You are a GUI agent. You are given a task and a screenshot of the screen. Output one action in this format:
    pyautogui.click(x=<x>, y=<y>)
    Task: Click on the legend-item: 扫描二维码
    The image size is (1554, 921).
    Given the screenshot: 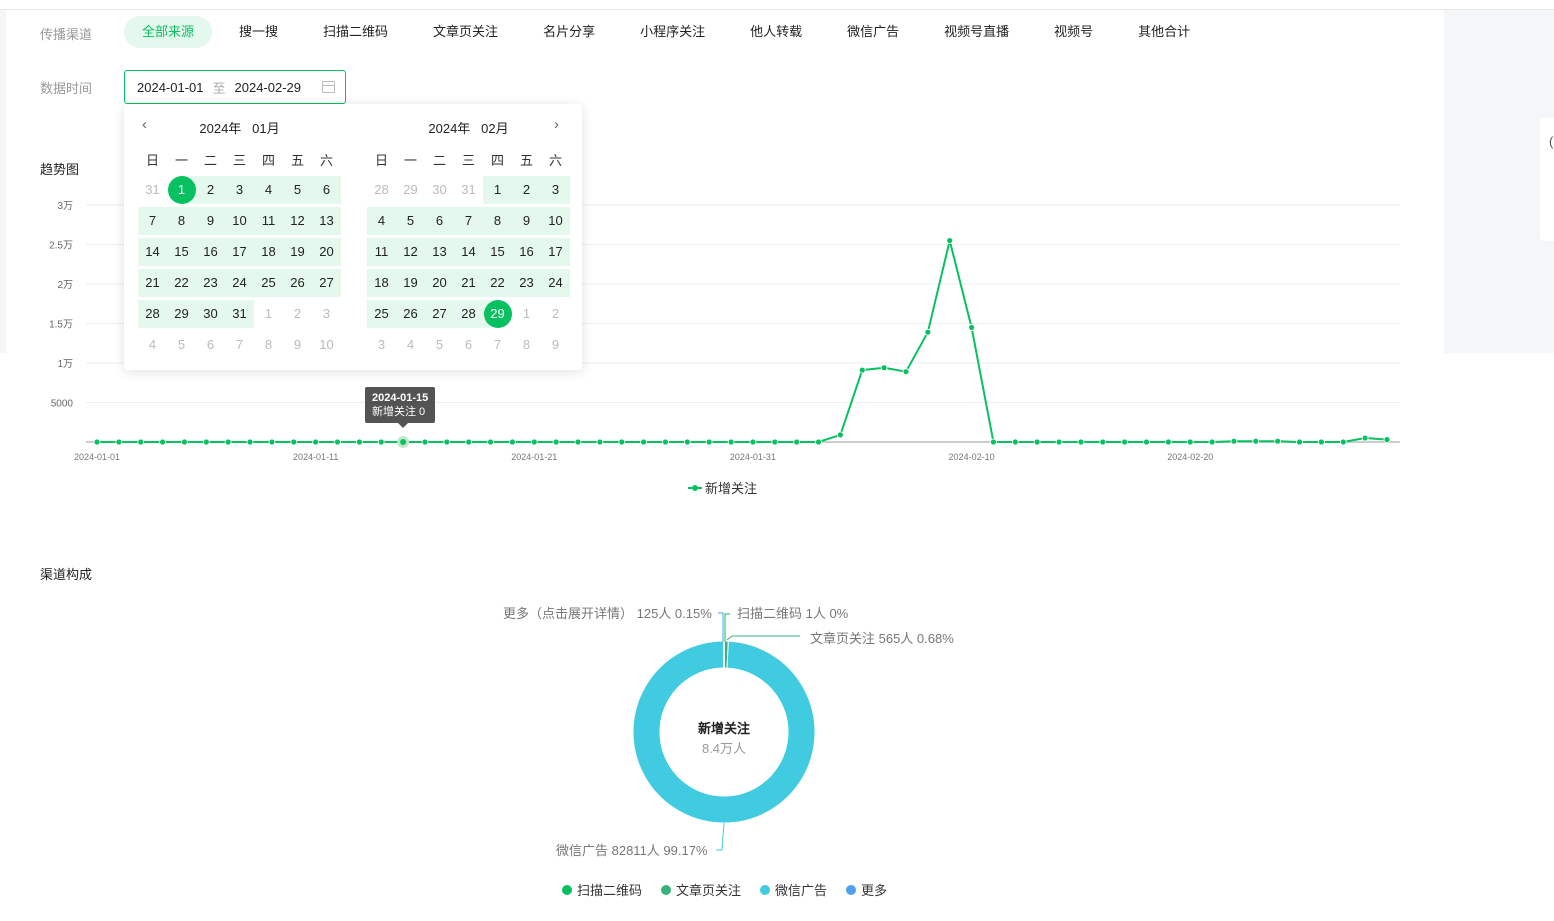 What is the action you would take?
    pyautogui.click(x=602, y=889)
    